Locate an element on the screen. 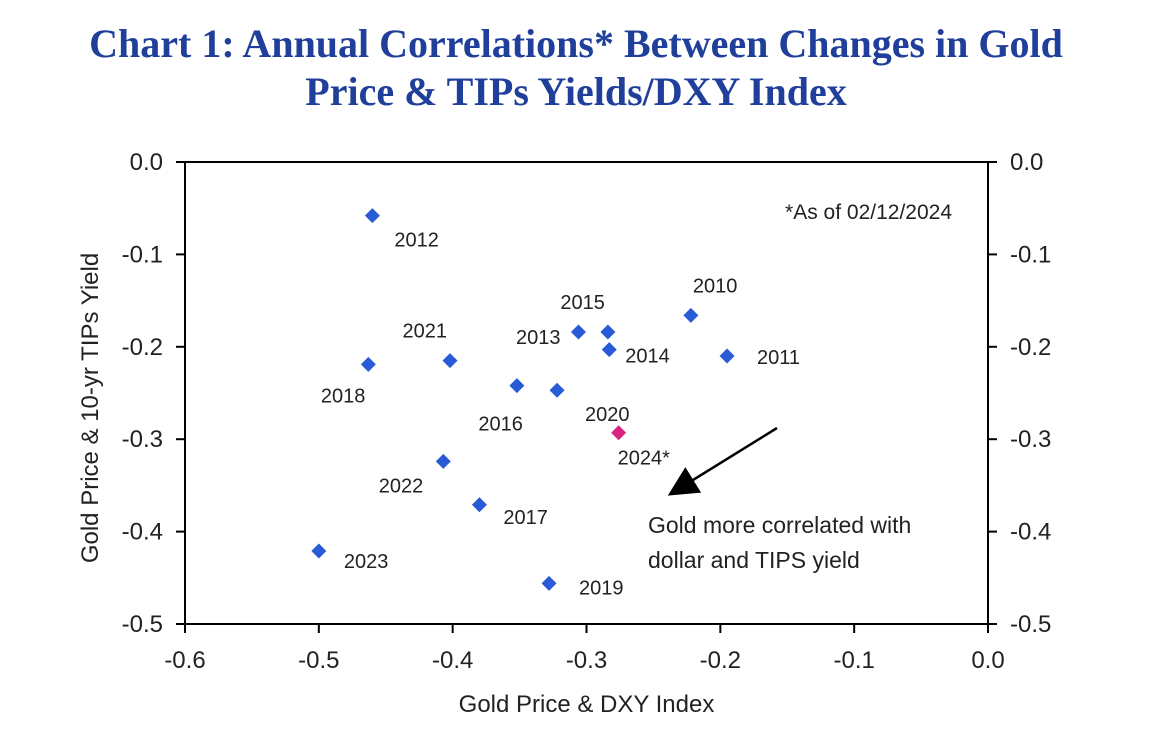 Image resolution: width=1152 pixels, height=730 pixels. data-point-2014 is located at coordinates (609, 350).